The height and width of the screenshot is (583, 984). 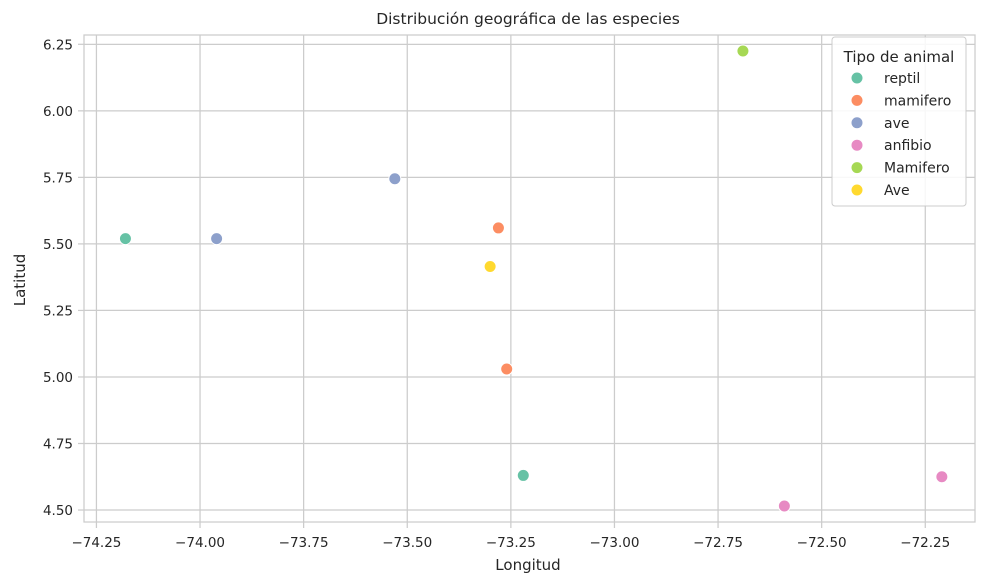 I want to click on x-tick-label: −73.00, so click(x=614, y=543).